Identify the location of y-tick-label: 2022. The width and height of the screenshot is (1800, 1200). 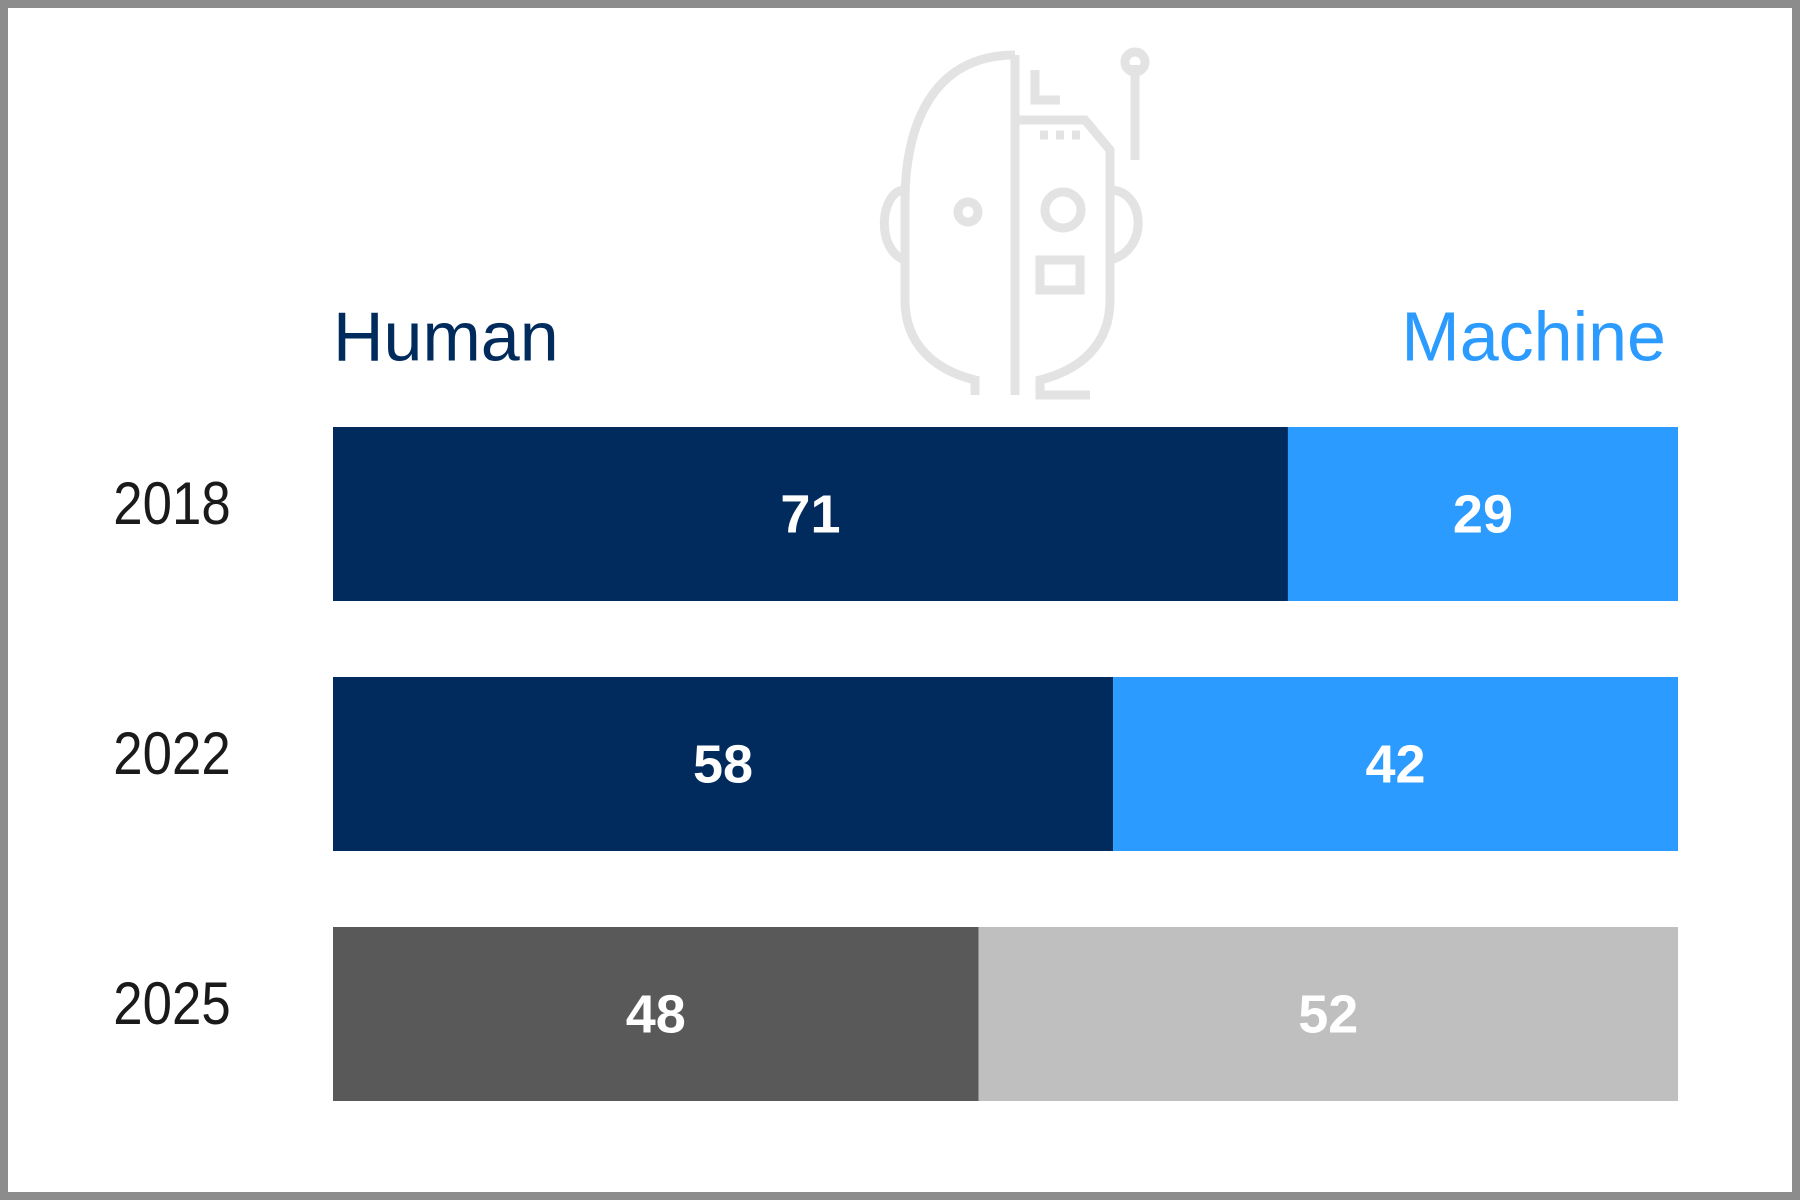
(171, 753).